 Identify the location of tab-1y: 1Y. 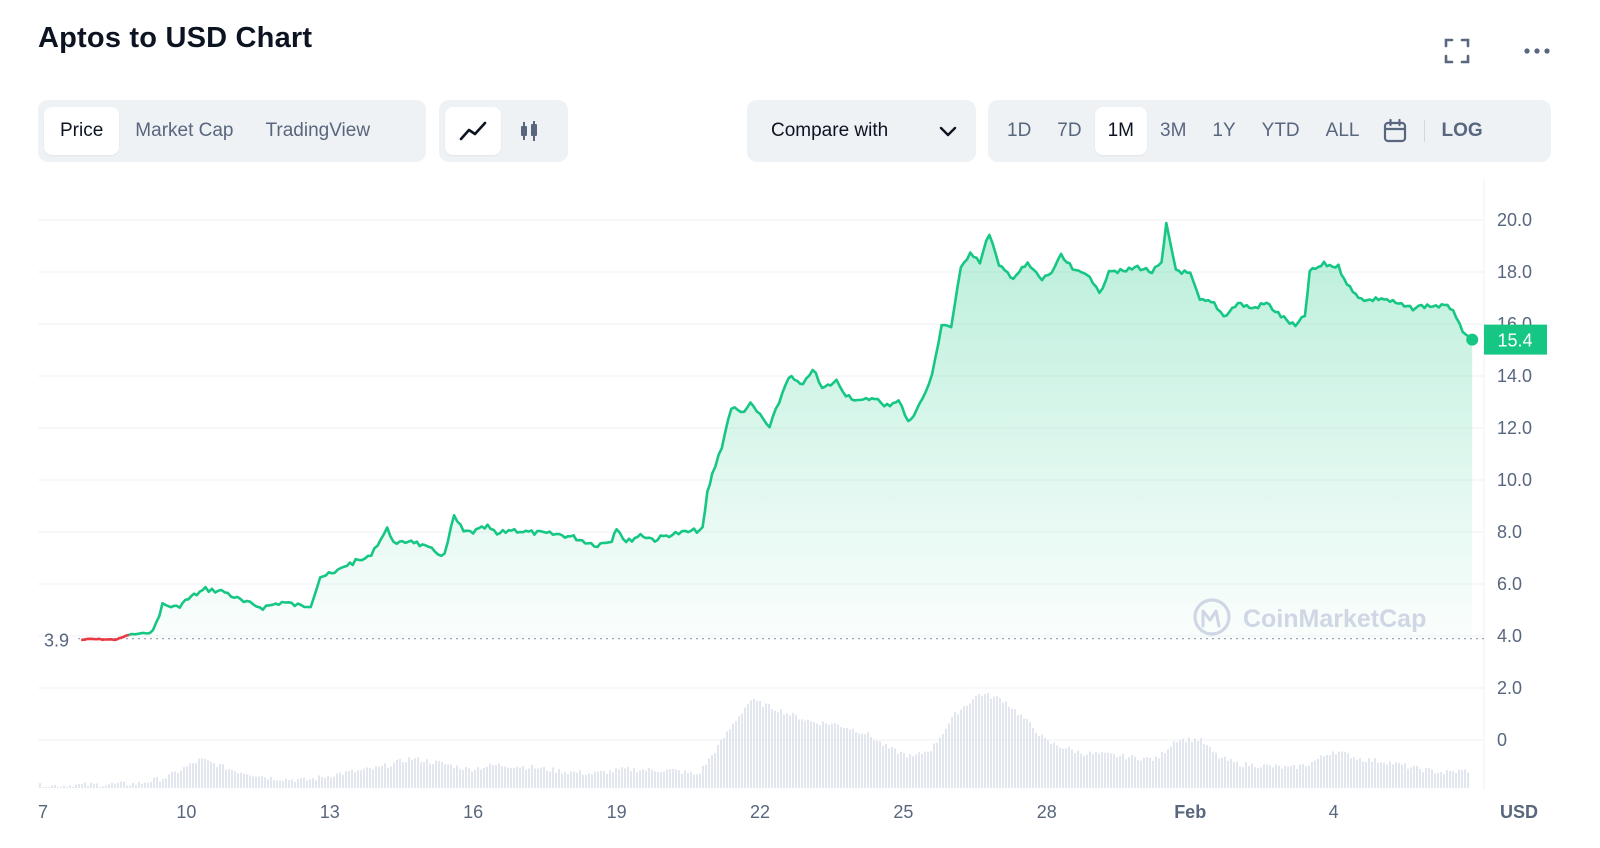
(1224, 130).